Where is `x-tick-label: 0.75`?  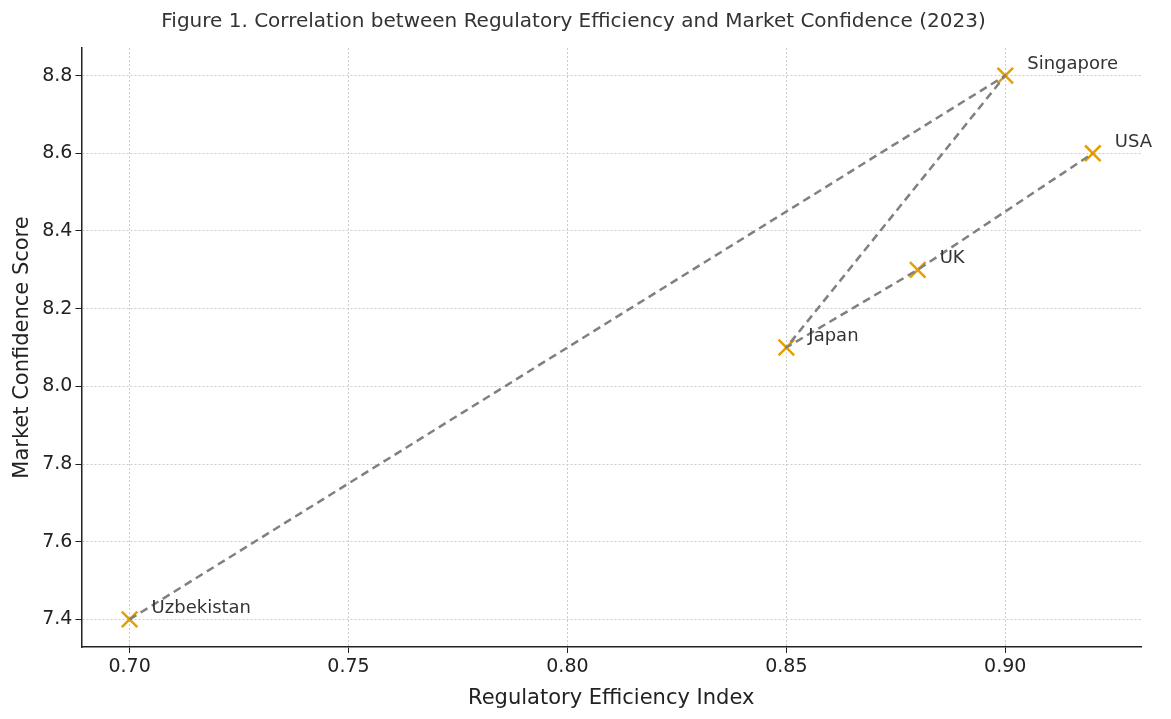
x-tick-label: 0.75 is located at coordinates (348, 665).